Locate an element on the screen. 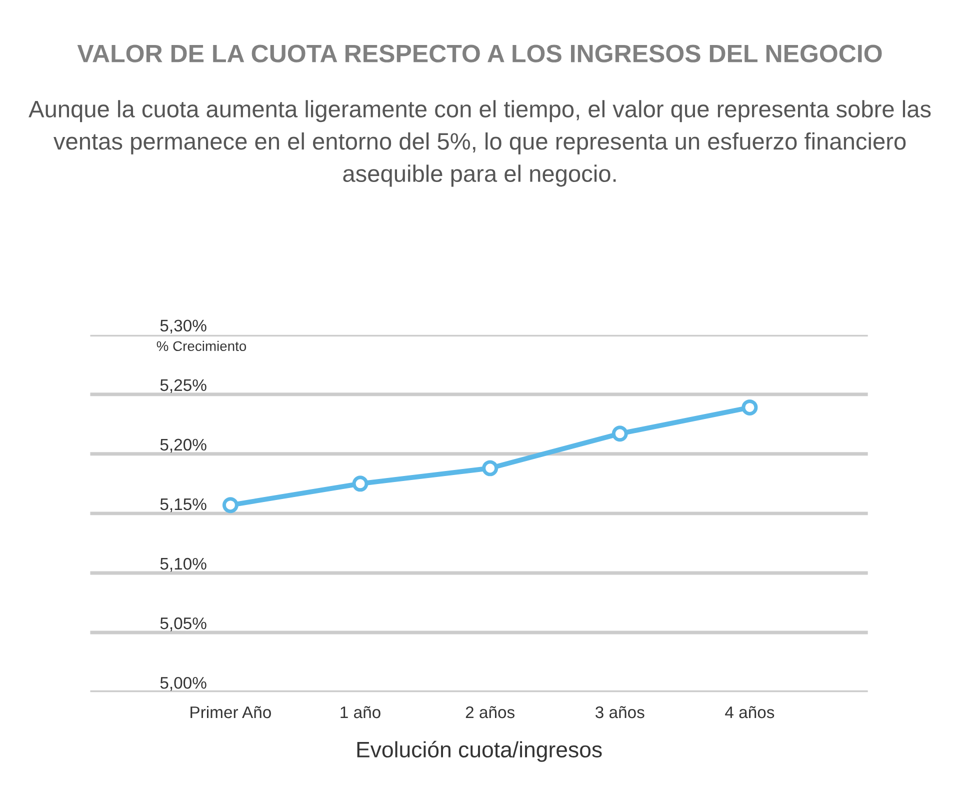 The image size is (960, 801). y-tick-label: 5,30% is located at coordinates (183, 327).